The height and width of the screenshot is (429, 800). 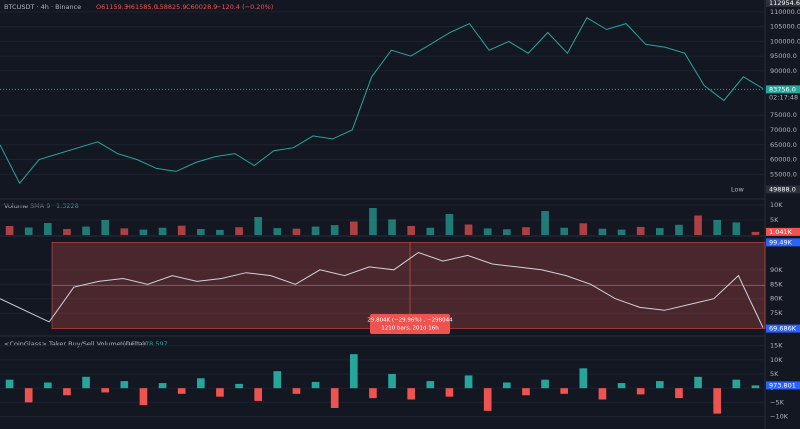 I want to click on volume-last-bg, so click(x=783, y=231).